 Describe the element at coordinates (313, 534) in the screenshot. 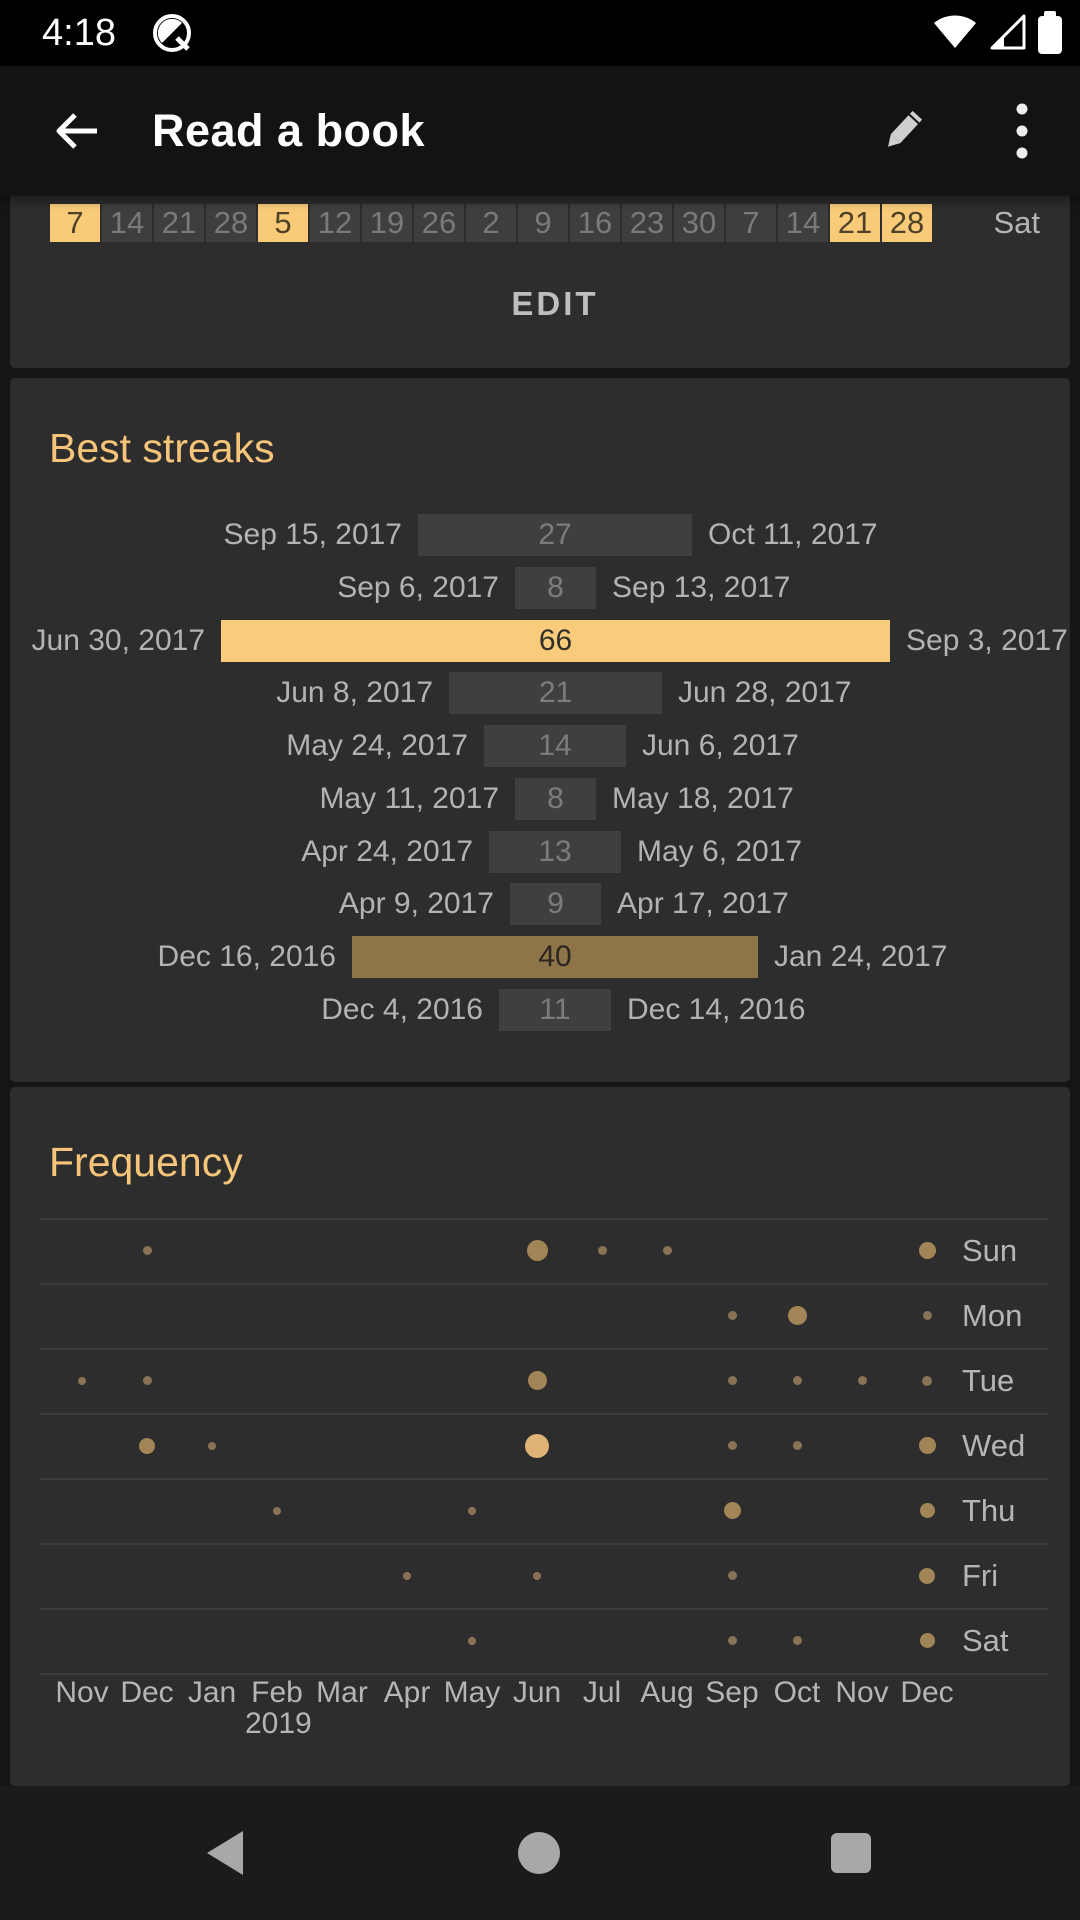

I see `streak-start-date: Sep 15, 2017` at that location.